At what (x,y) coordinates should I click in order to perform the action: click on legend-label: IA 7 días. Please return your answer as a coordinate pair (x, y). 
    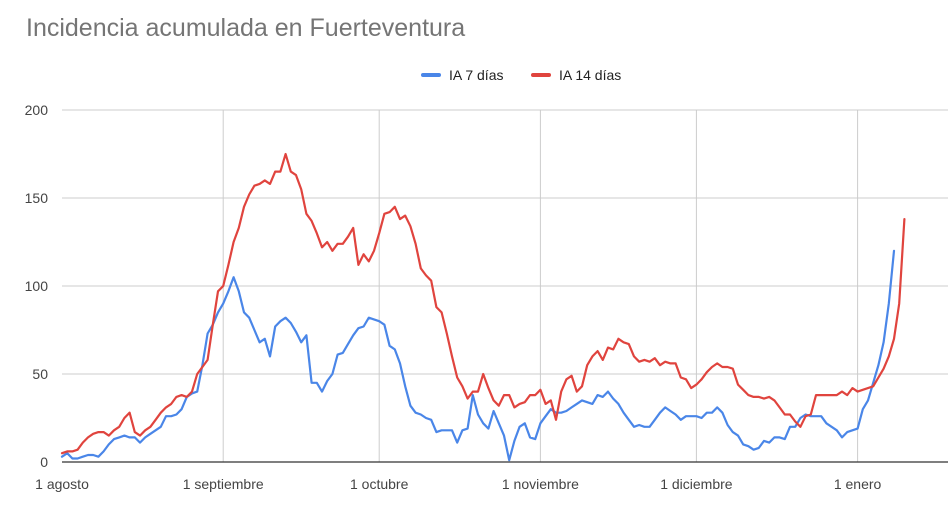
    Looking at the image, I should click on (476, 75).